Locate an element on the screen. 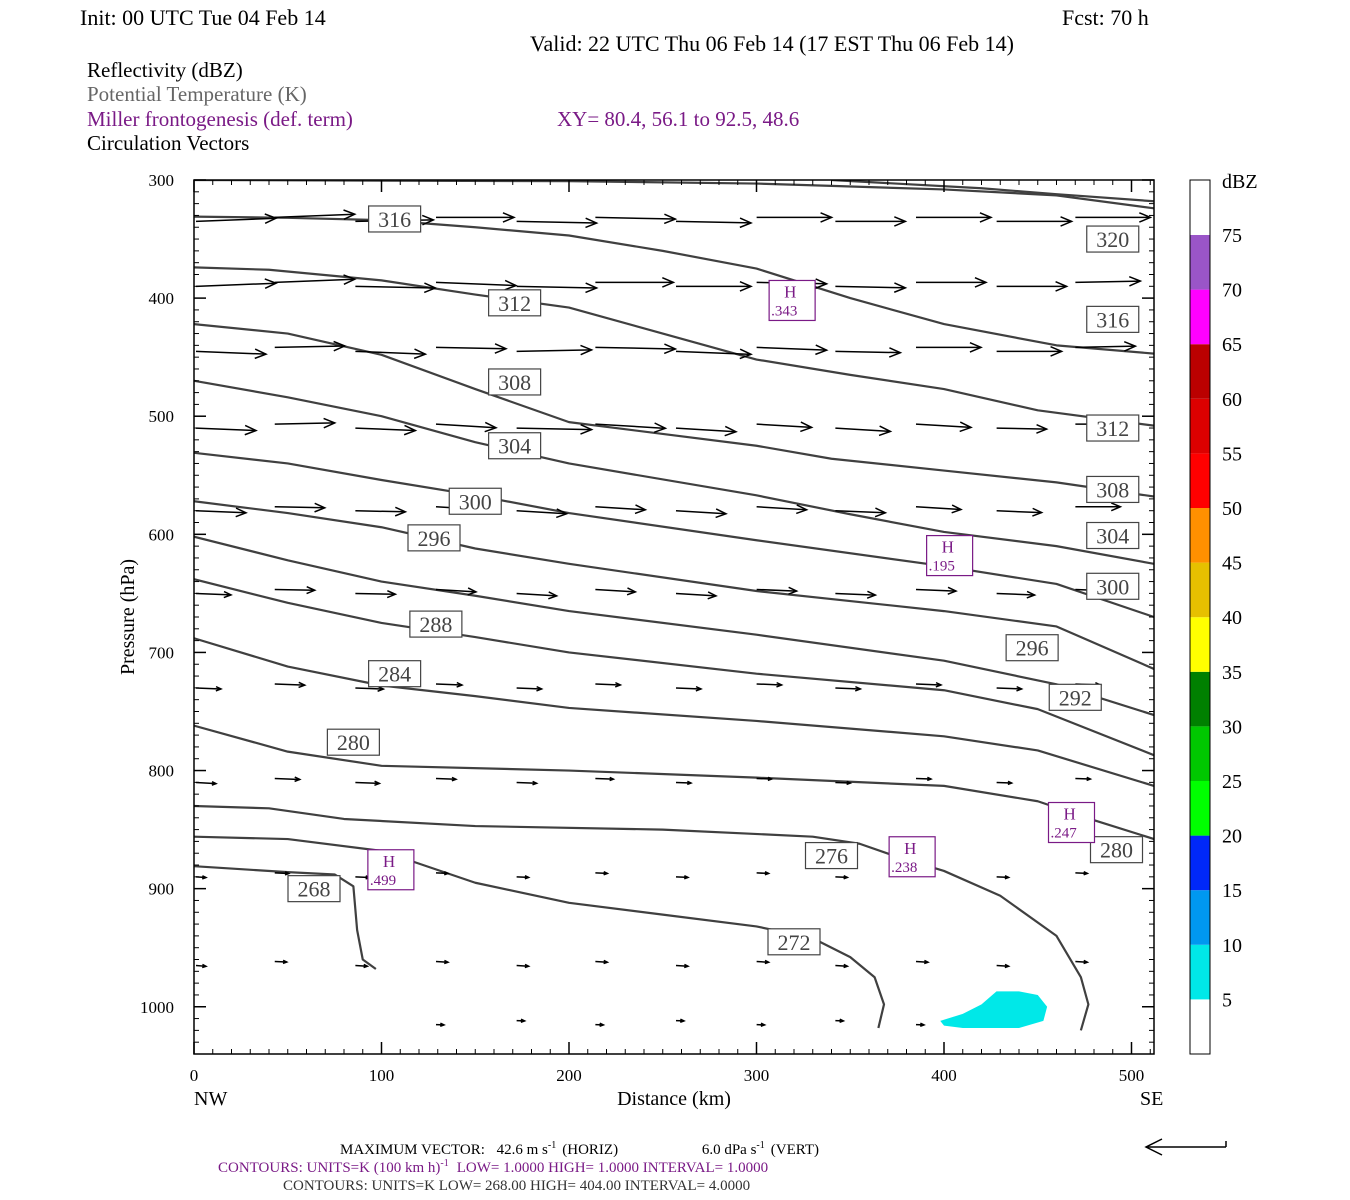  theta-label-280: 280 is located at coordinates (1116, 850).